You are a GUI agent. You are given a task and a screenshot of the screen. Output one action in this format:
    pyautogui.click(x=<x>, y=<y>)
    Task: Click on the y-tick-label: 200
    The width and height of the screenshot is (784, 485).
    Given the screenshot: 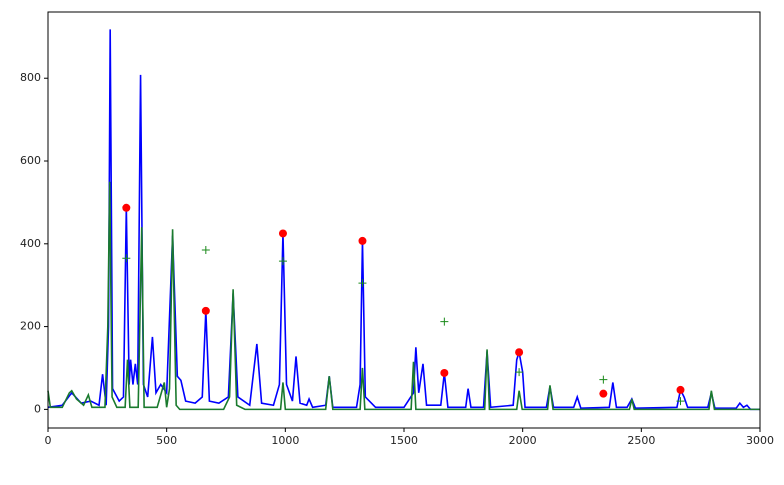 What is the action you would take?
    pyautogui.click(x=30, y=326)
    